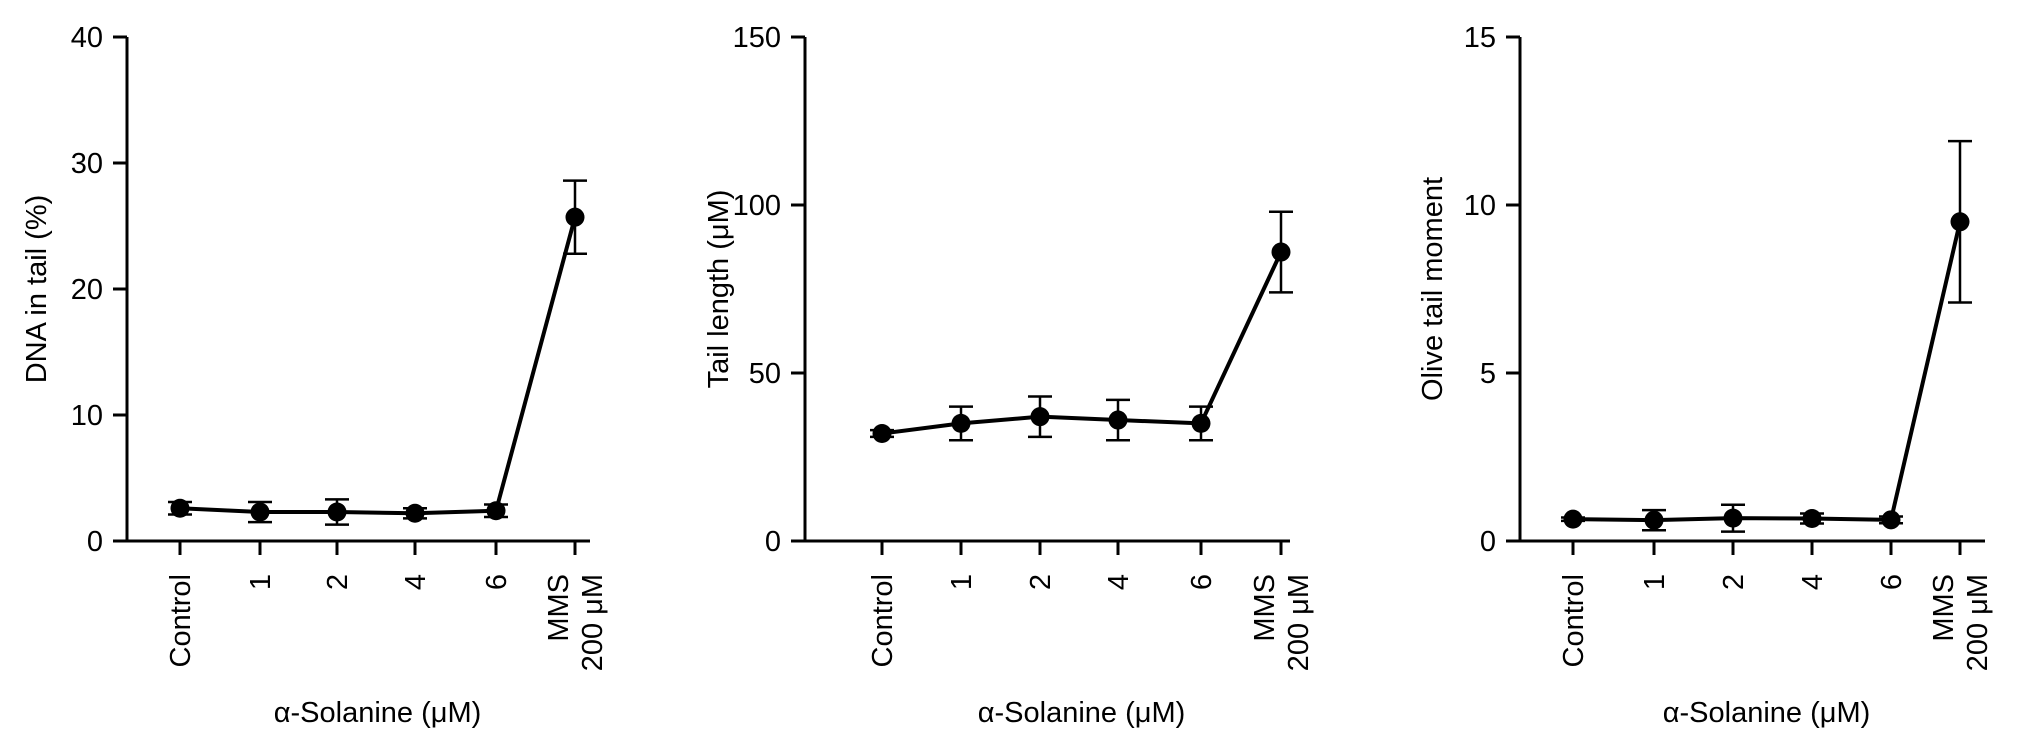 The height and width of the screenshot is (740, 2032). Describe the element at coordinates (37, 289) in the screenshot. I see `y-axis-title: DNA in tail (%)` at that location.